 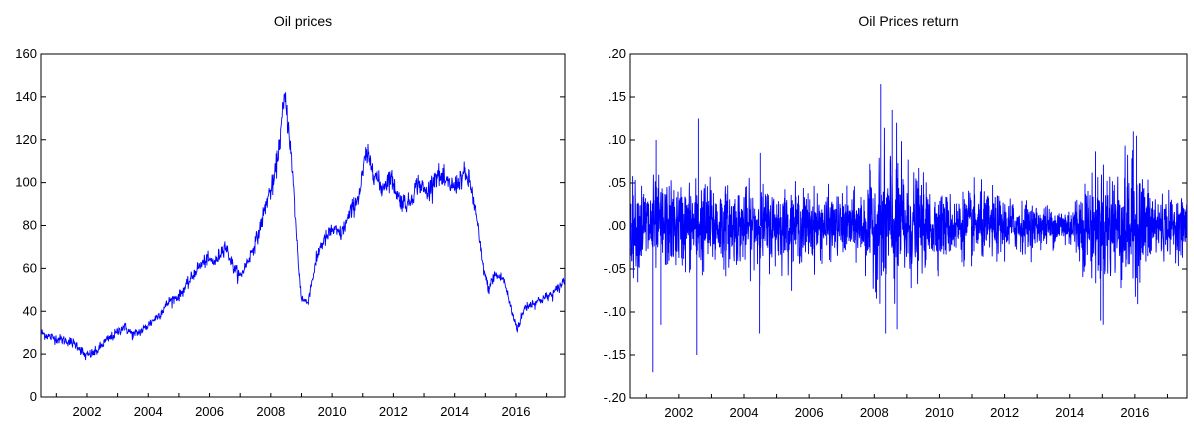 What do you see at coordinates (617, 139) in the screenshot?
I see `y-tick-label: .10` at bounding box center [617, 139].